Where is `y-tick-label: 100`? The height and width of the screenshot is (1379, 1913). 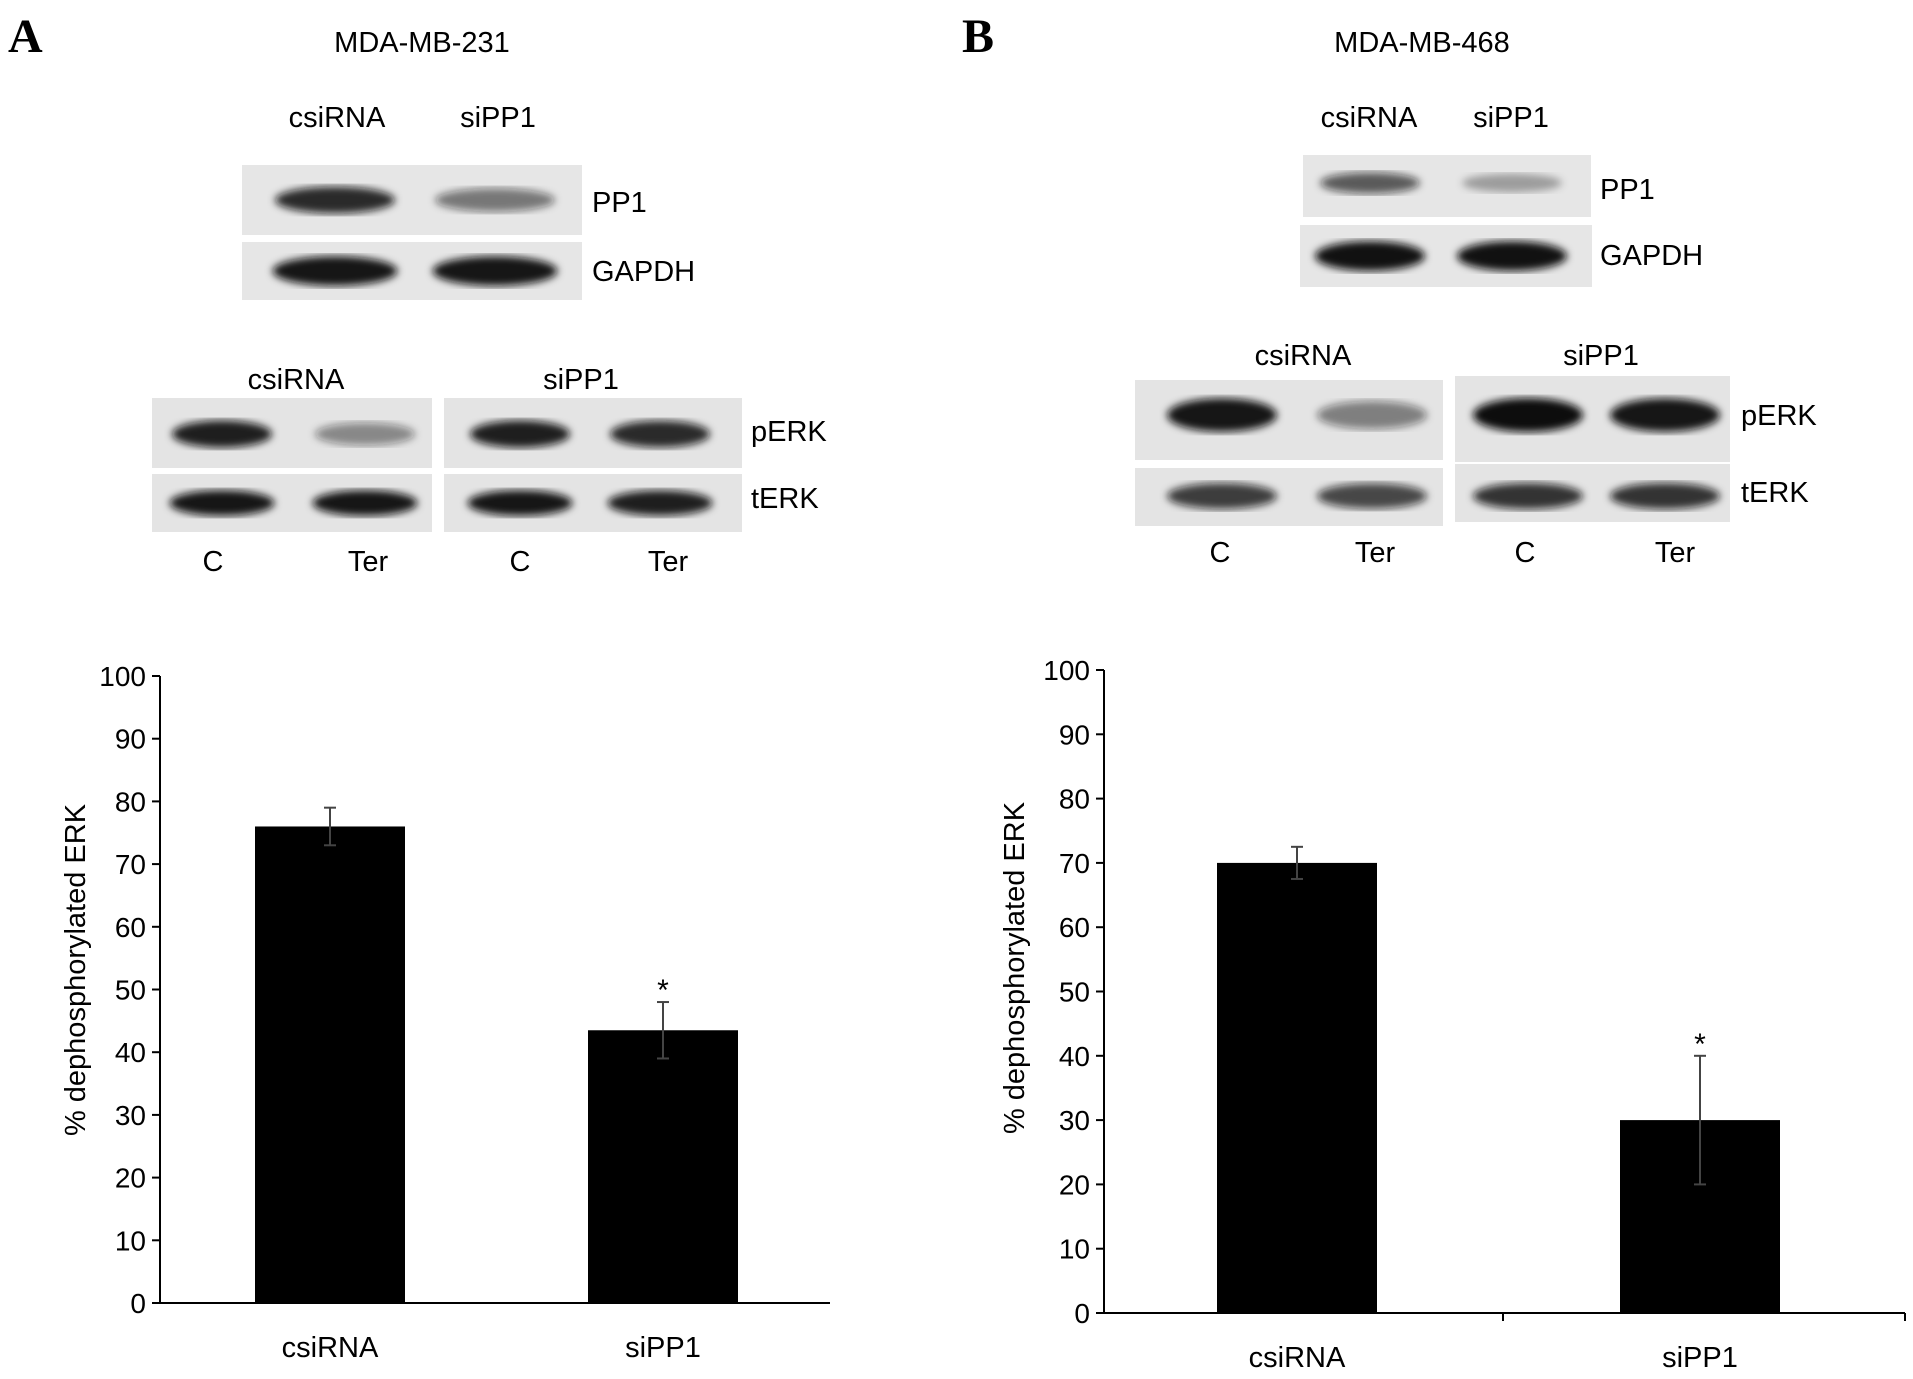
y-tick-label: 100 is located at coordinates (122, 676).